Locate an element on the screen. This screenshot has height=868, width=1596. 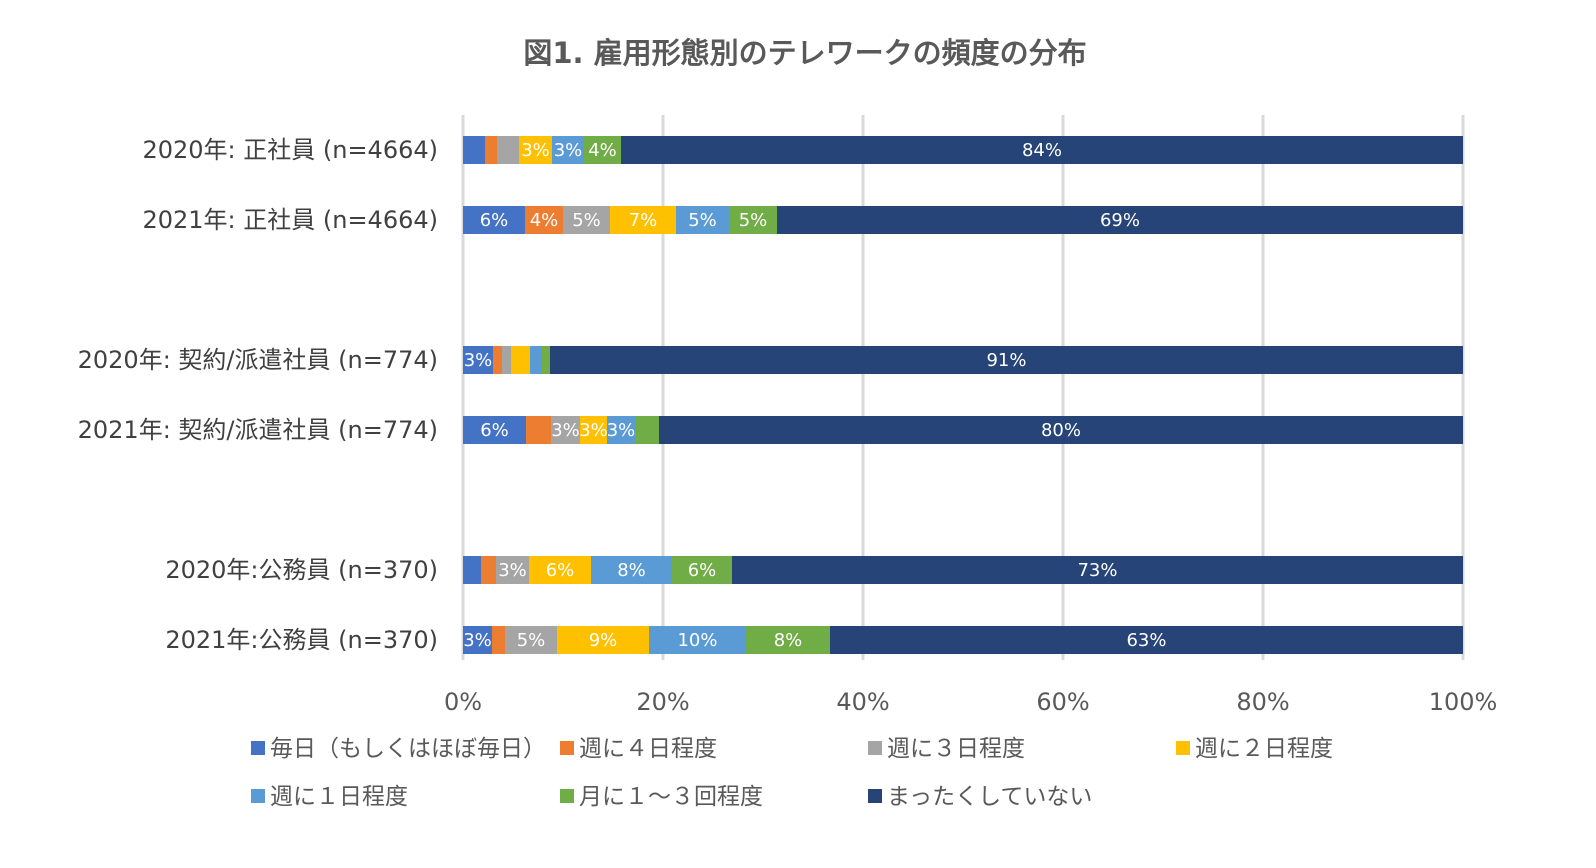
category-label: 2021年: 正社員 (n=4664) is located at coordinates (290, 220).